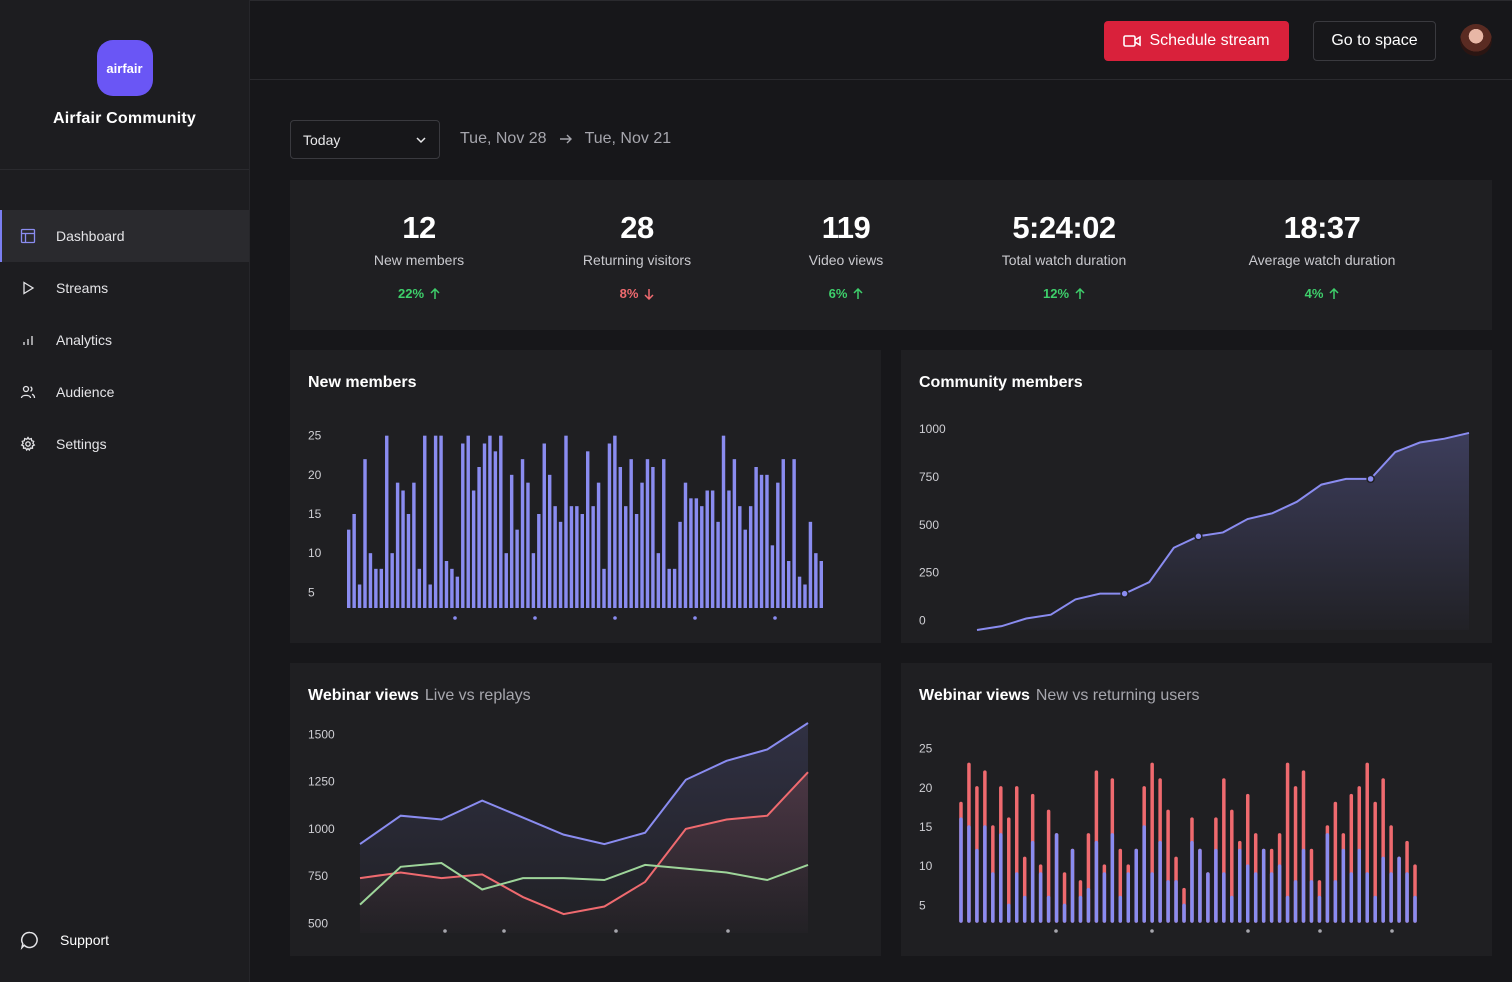  I want to click on avatar, so click(1476, 40).